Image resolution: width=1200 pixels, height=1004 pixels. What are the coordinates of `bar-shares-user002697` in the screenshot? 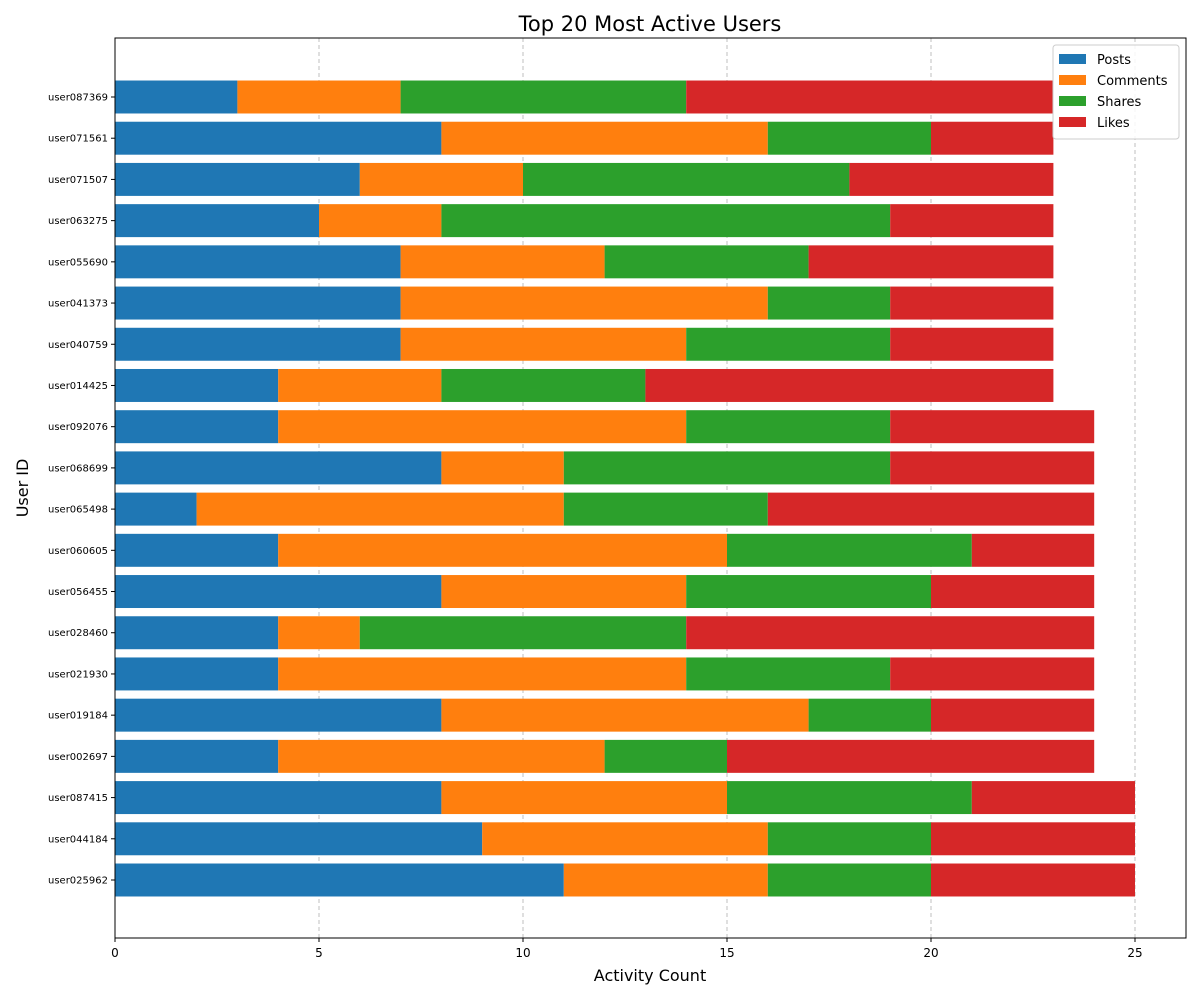 It's located at (665, 756).